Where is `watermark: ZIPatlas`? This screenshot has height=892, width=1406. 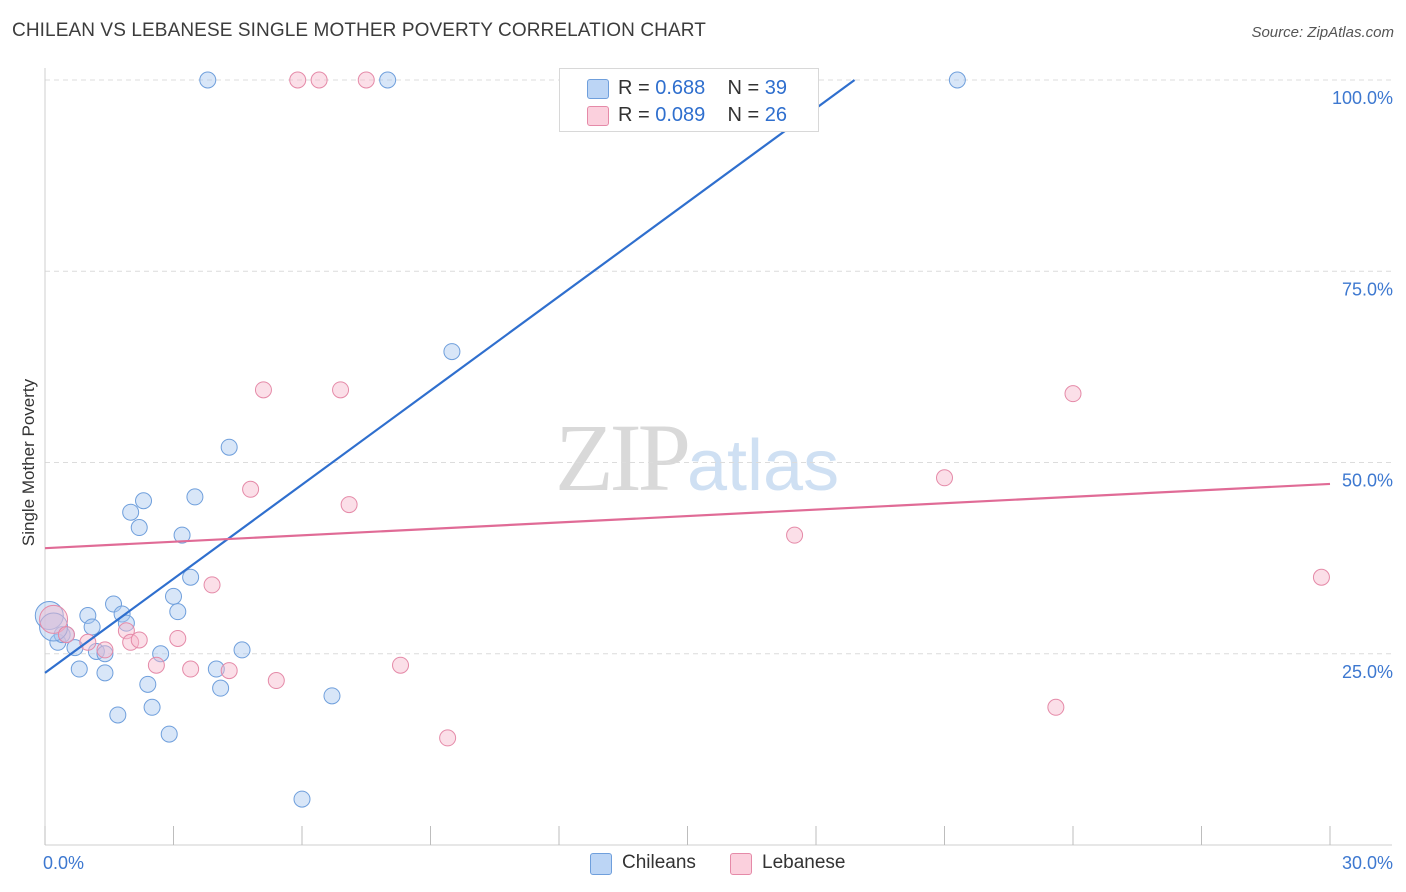 watermark: ZIPatlas is located at coordinates (697, 457).